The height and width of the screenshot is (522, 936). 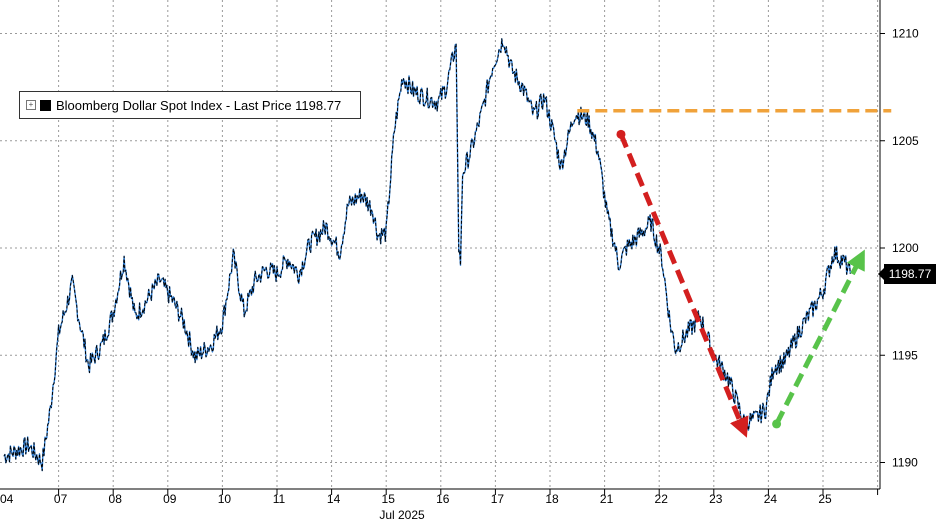 What do you see at coordinates (402, 515) in the screenshot?
I see `x-axis-label: Jul 2025` at bounding box center [402, 515].